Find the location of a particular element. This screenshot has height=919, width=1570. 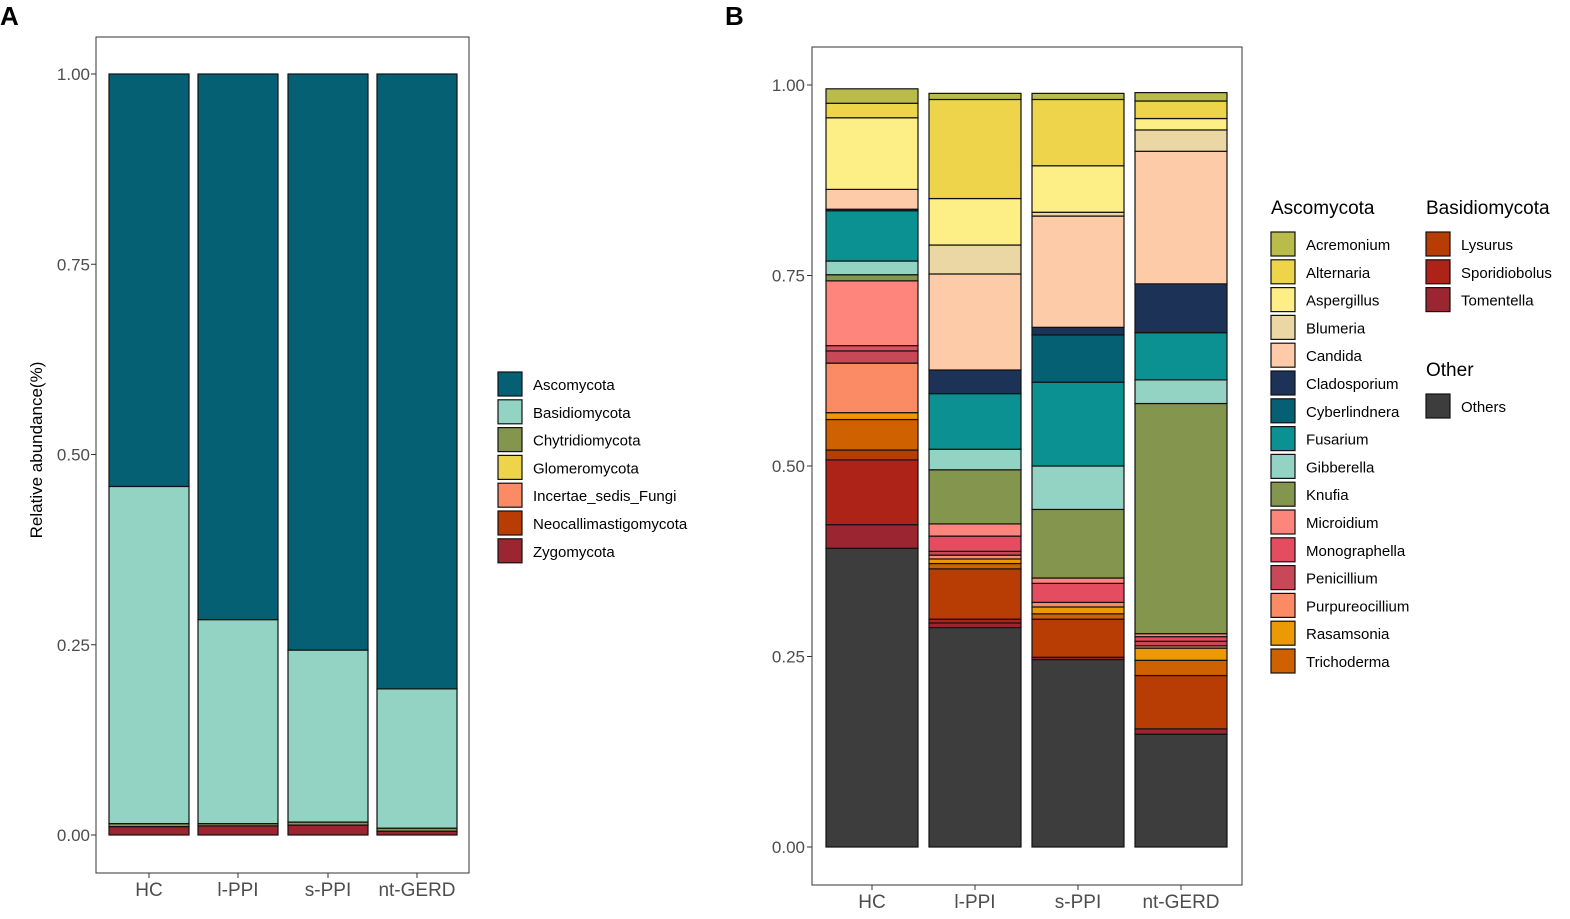

legend-label-basidiomycota: Basidiomycota is located at coordinates (582, 413).